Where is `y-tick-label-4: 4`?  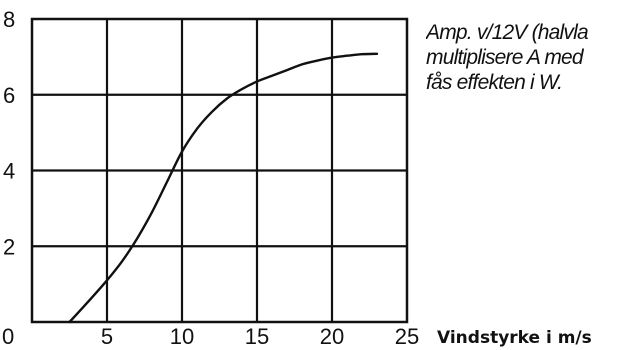 y-tick-label-4: 4 is located at coordinates (9, 171).